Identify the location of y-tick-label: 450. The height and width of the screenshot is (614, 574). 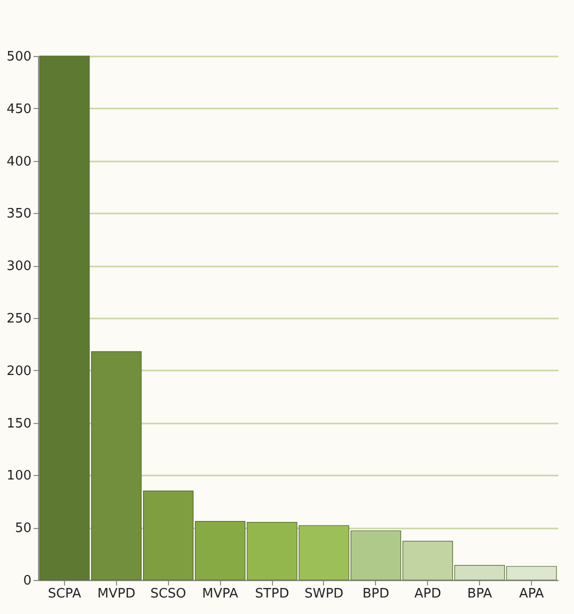
(19, 109).